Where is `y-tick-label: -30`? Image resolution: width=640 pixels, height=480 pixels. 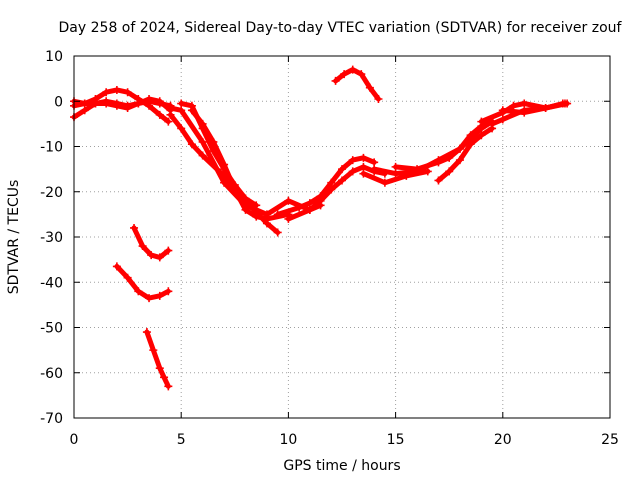 y-tick-label: -30 is located at coordinates (51, 238).